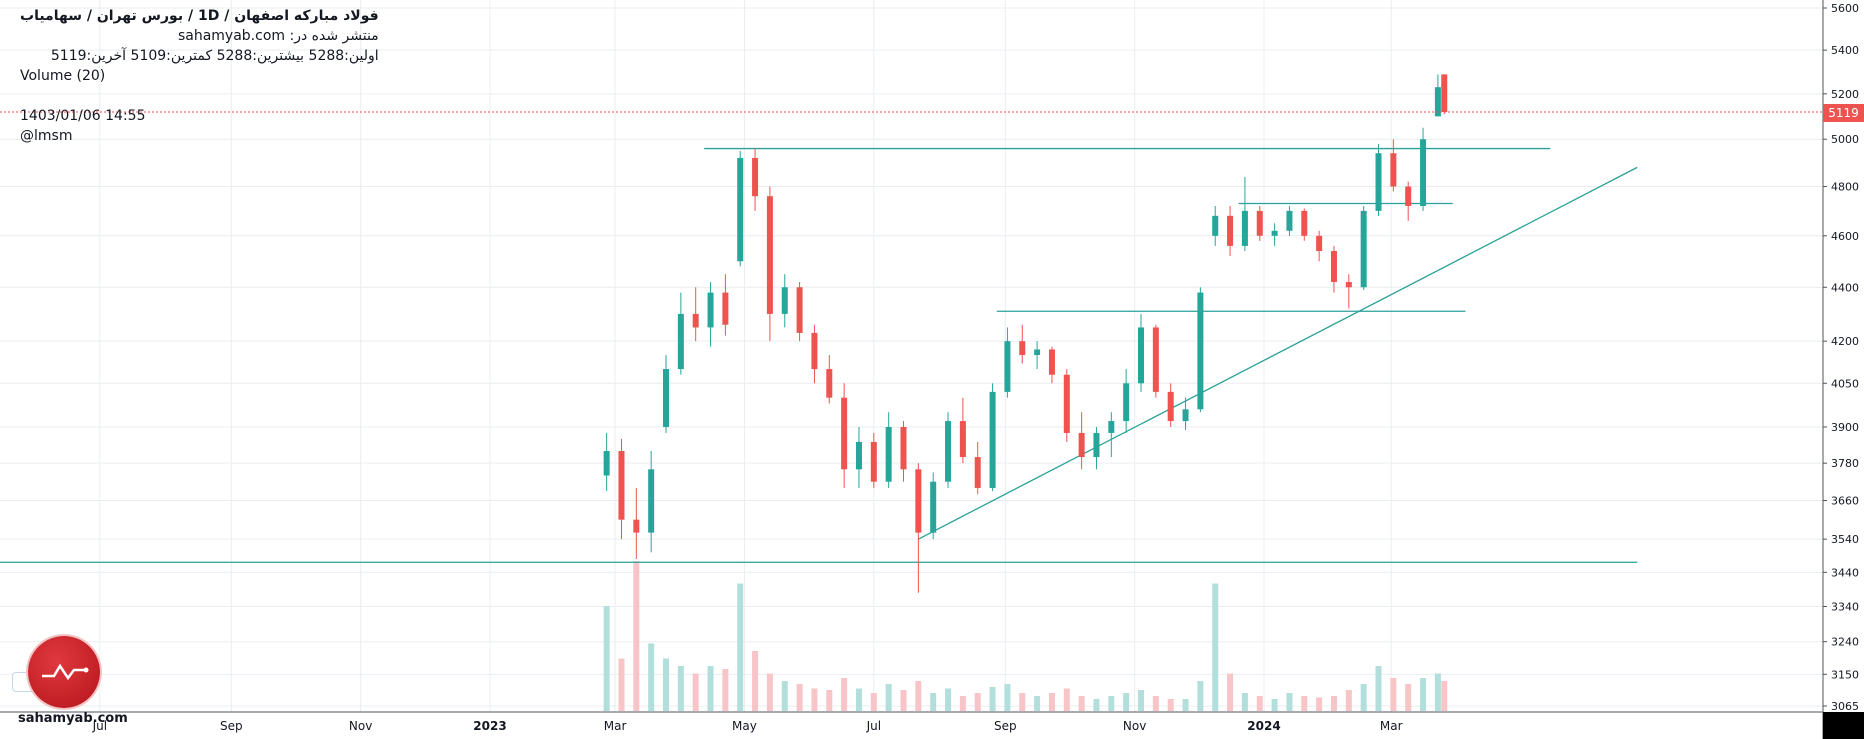 The width and height of the screenshot is (1864, 739). Describe the element at coordinates (1845, 383) in the screenshot. I see `price-tick-label: 4050` at that location.